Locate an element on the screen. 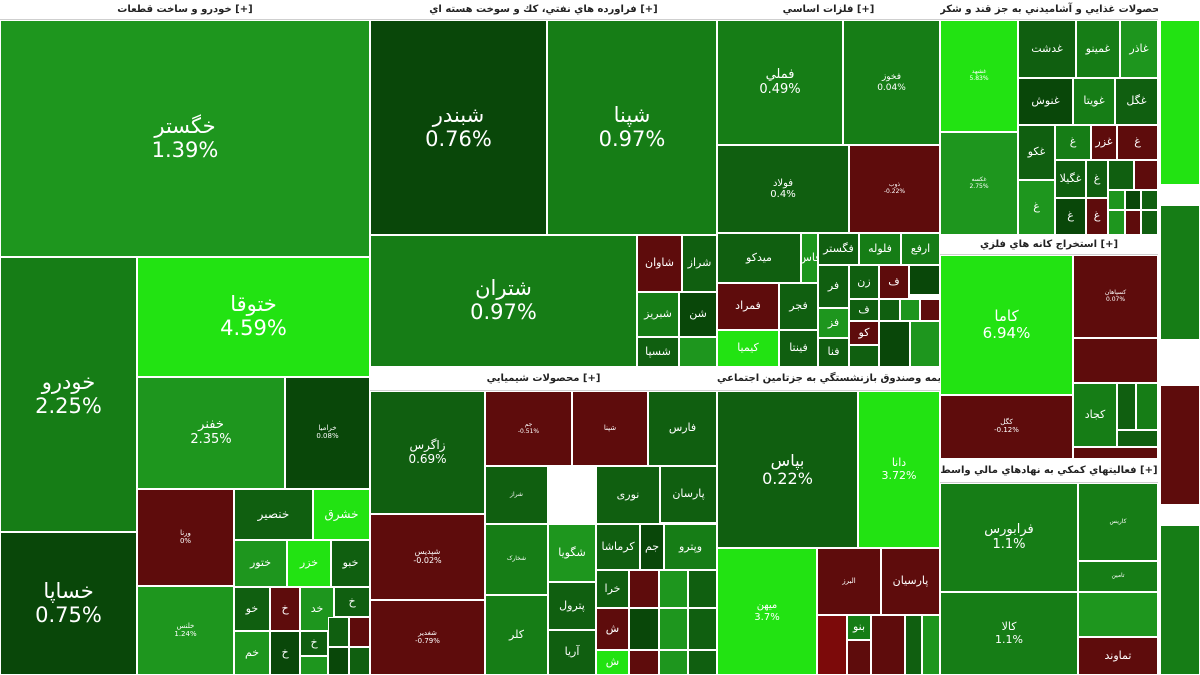 The image size is (1200, 675). treemap-tile: غكسه 2.75% is located at coordinates (979, 183).